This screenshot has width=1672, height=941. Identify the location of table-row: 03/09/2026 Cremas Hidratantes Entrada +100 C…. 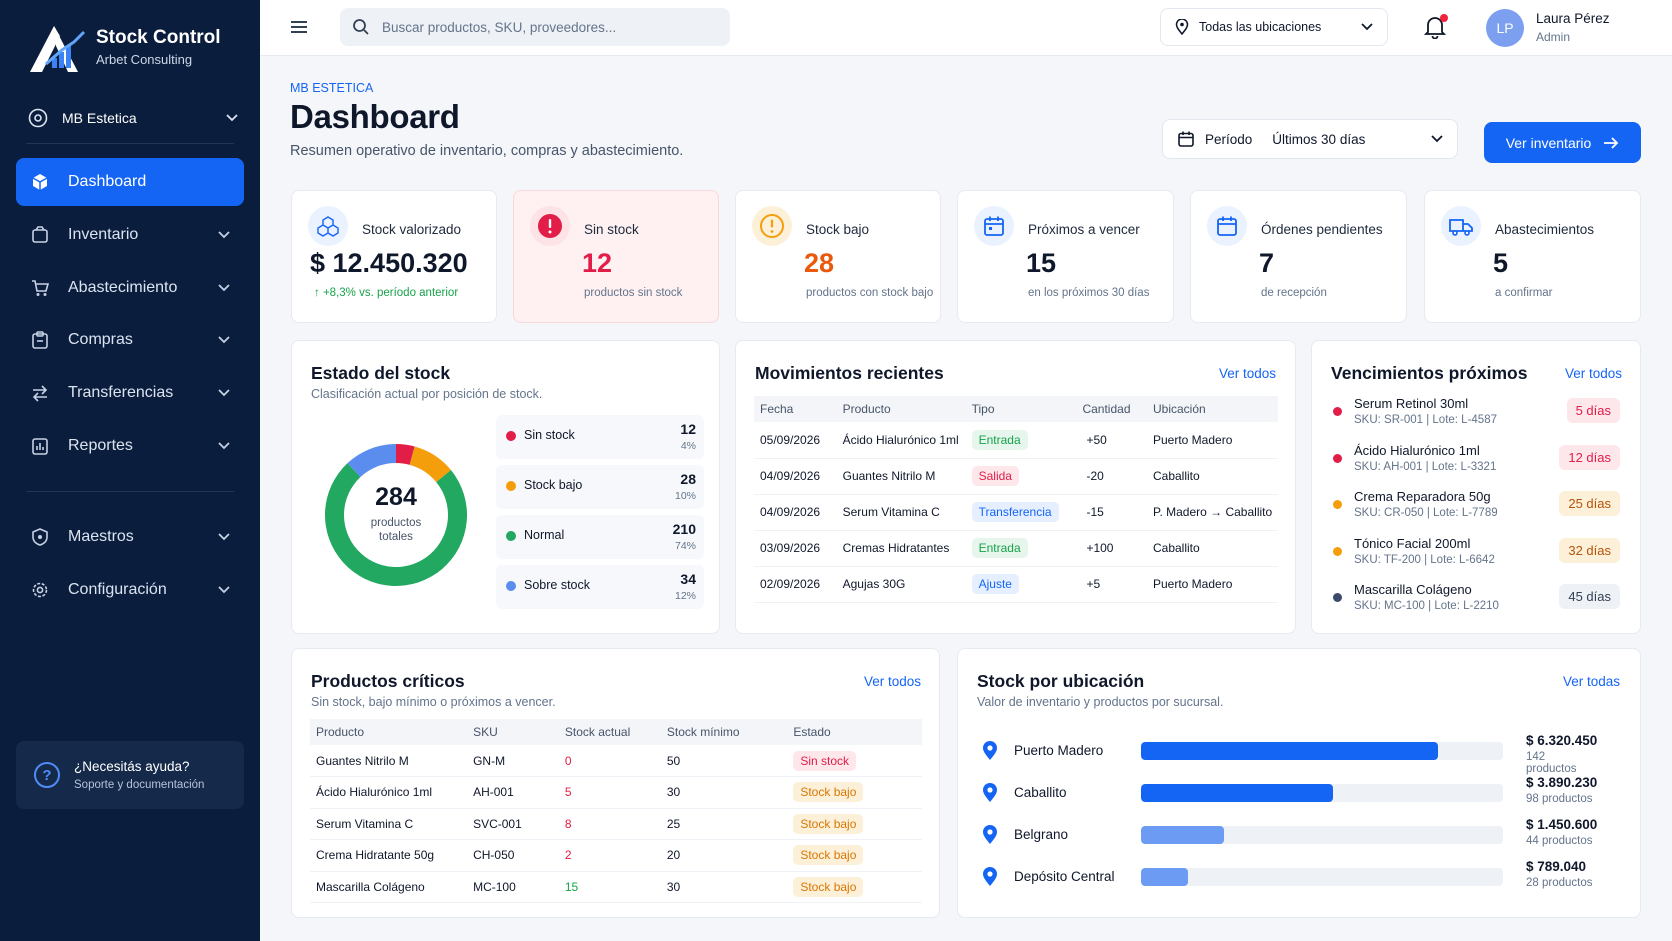
(1016, 548).